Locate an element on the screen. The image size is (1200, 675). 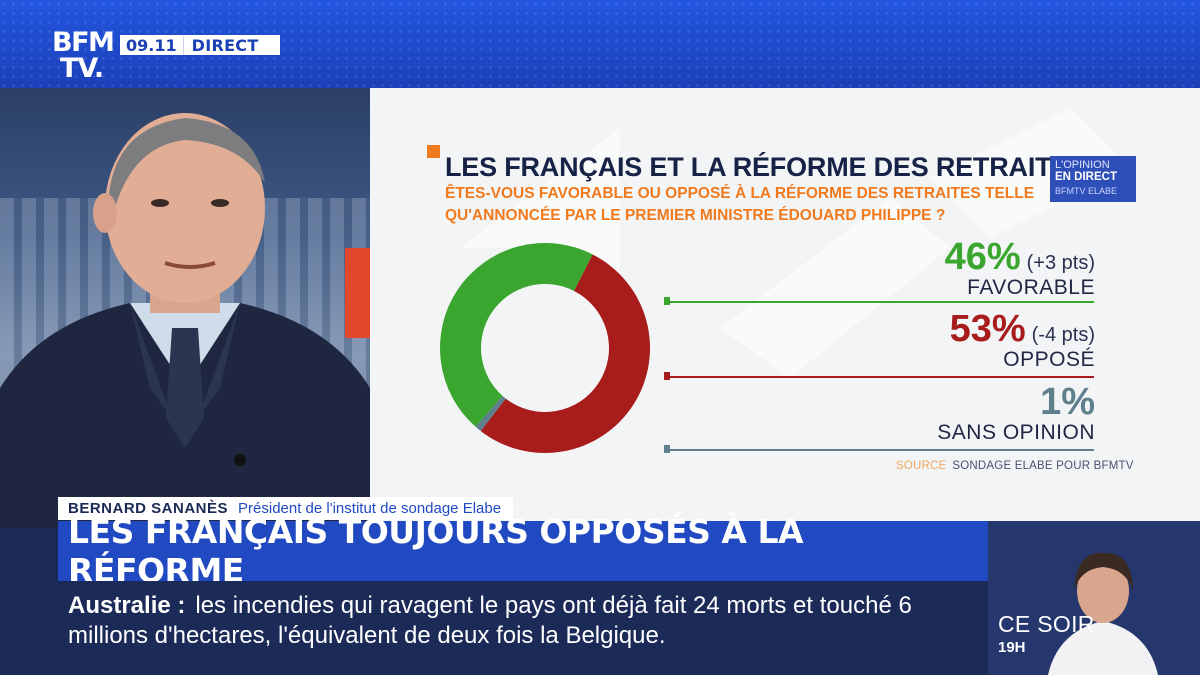
legend-rule-oppose is located at coordinates (879, 376).